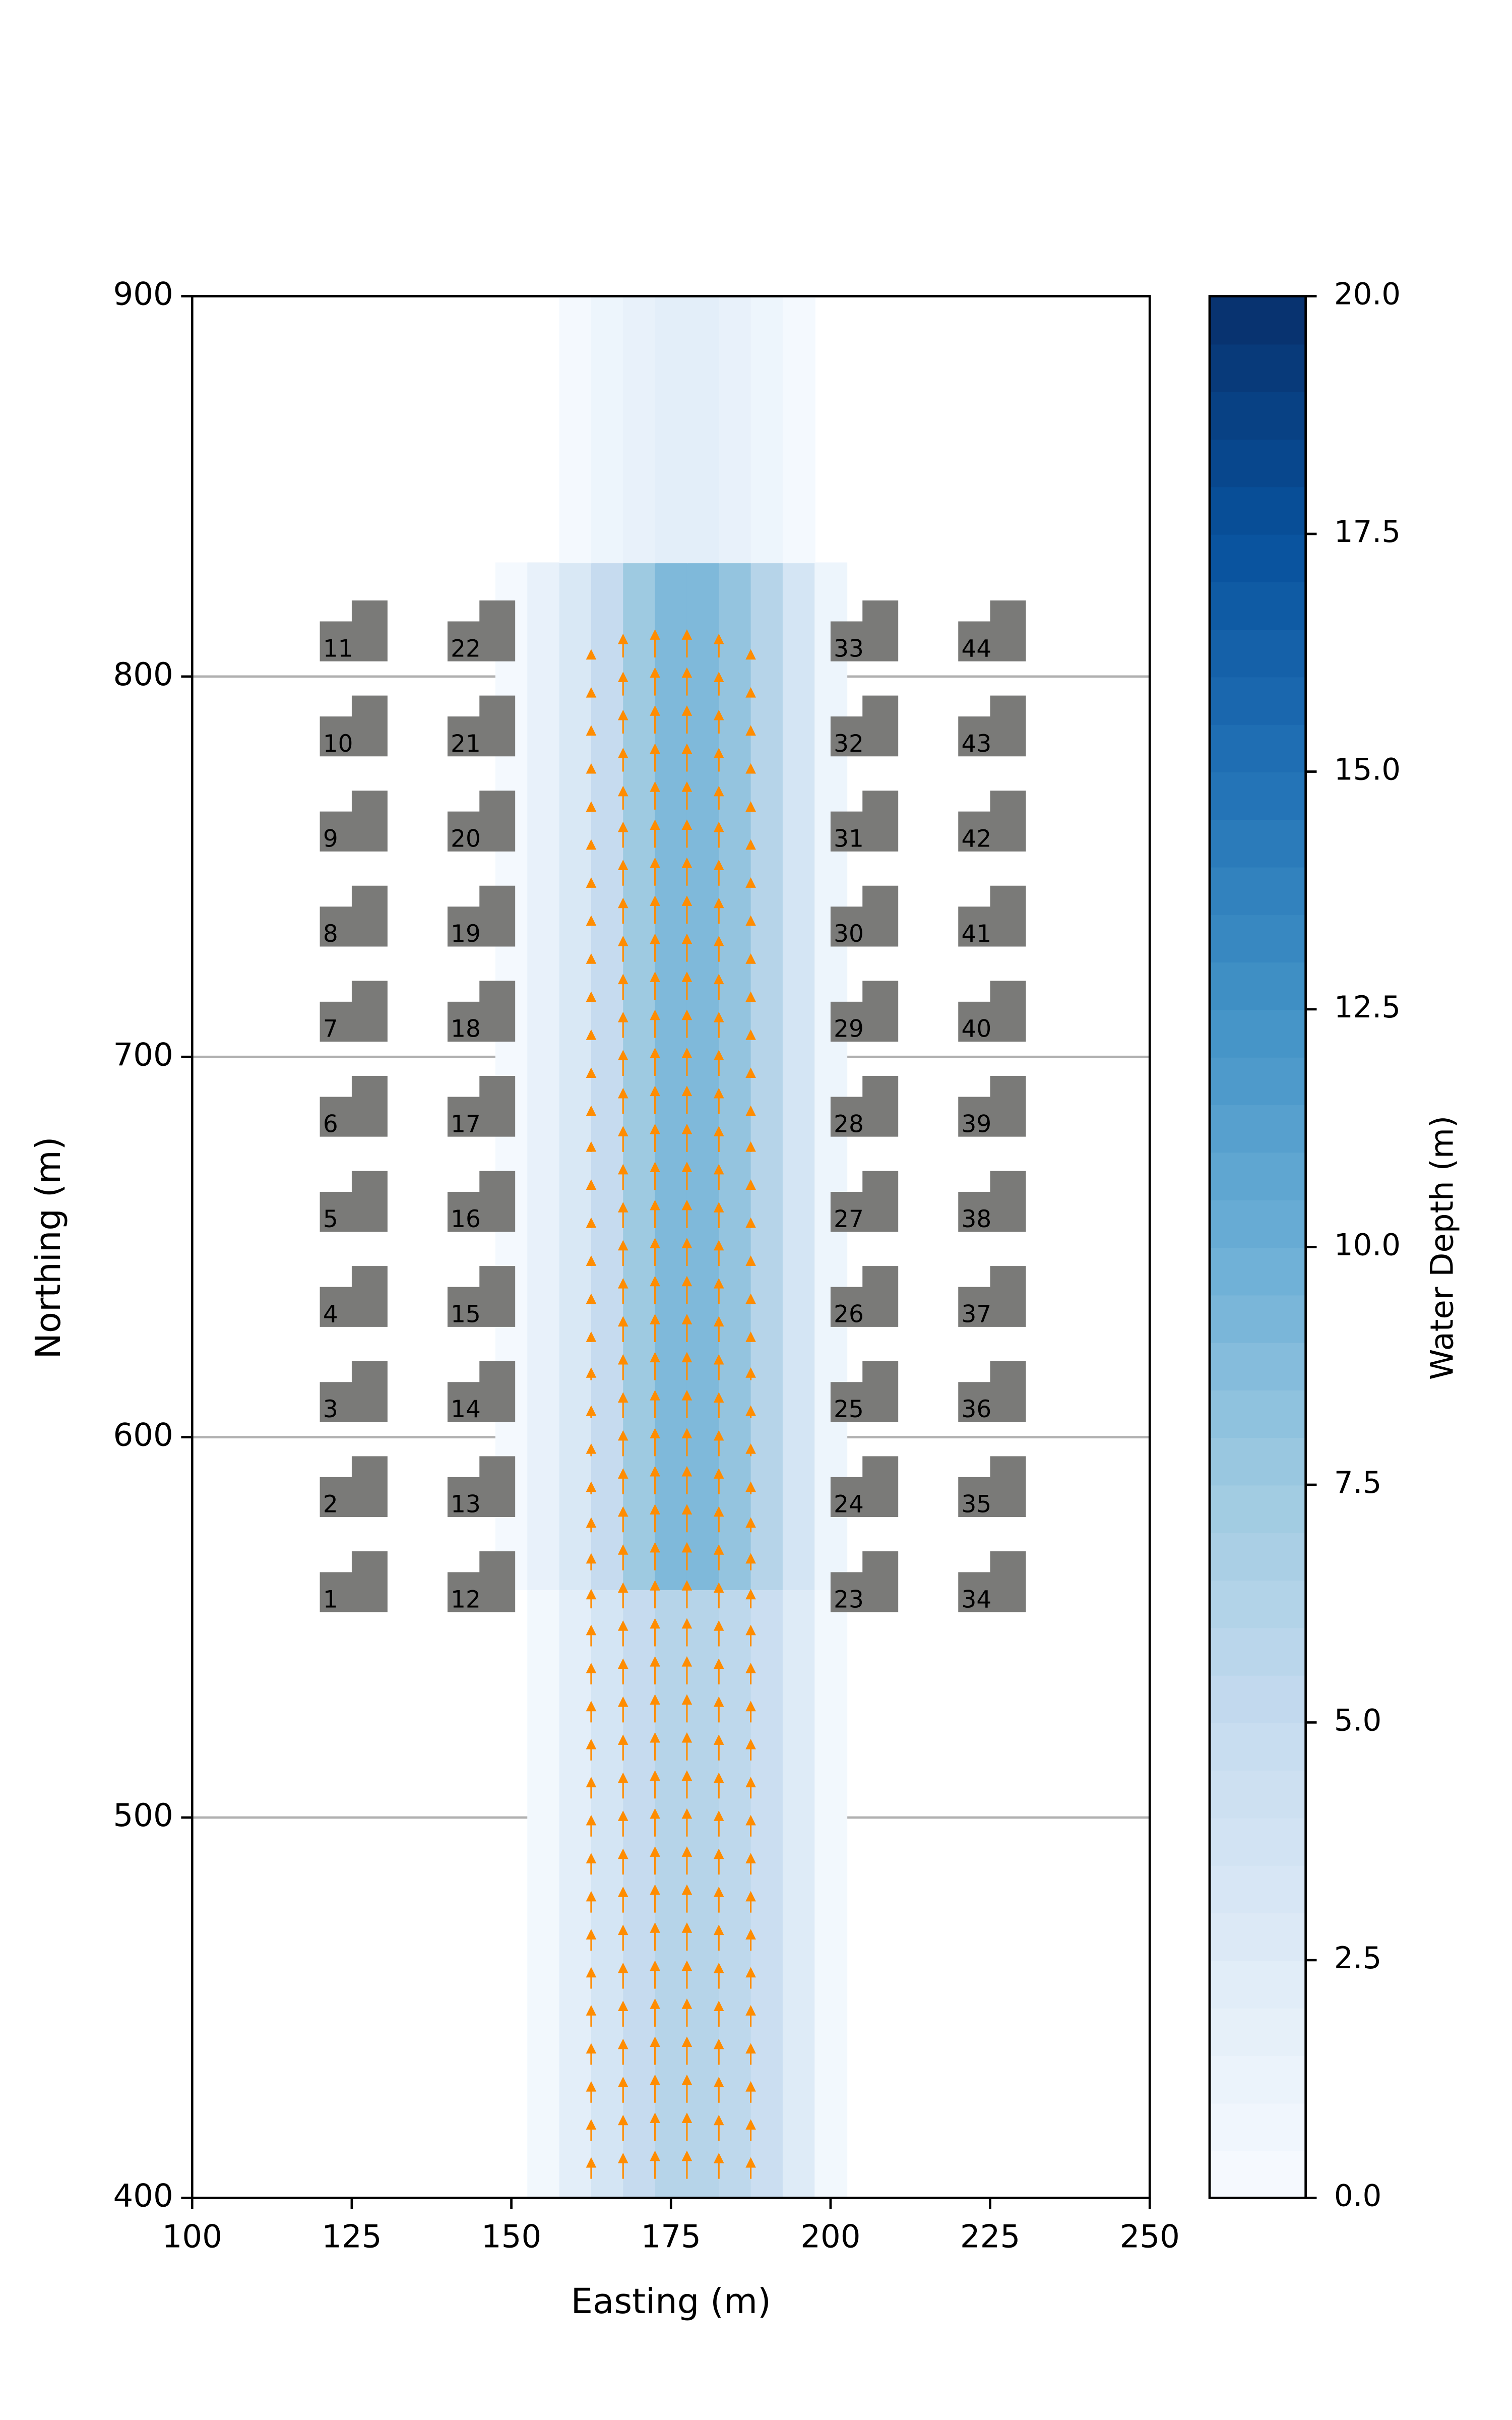  I want to click on building-label: 15, so click(466, 1314).